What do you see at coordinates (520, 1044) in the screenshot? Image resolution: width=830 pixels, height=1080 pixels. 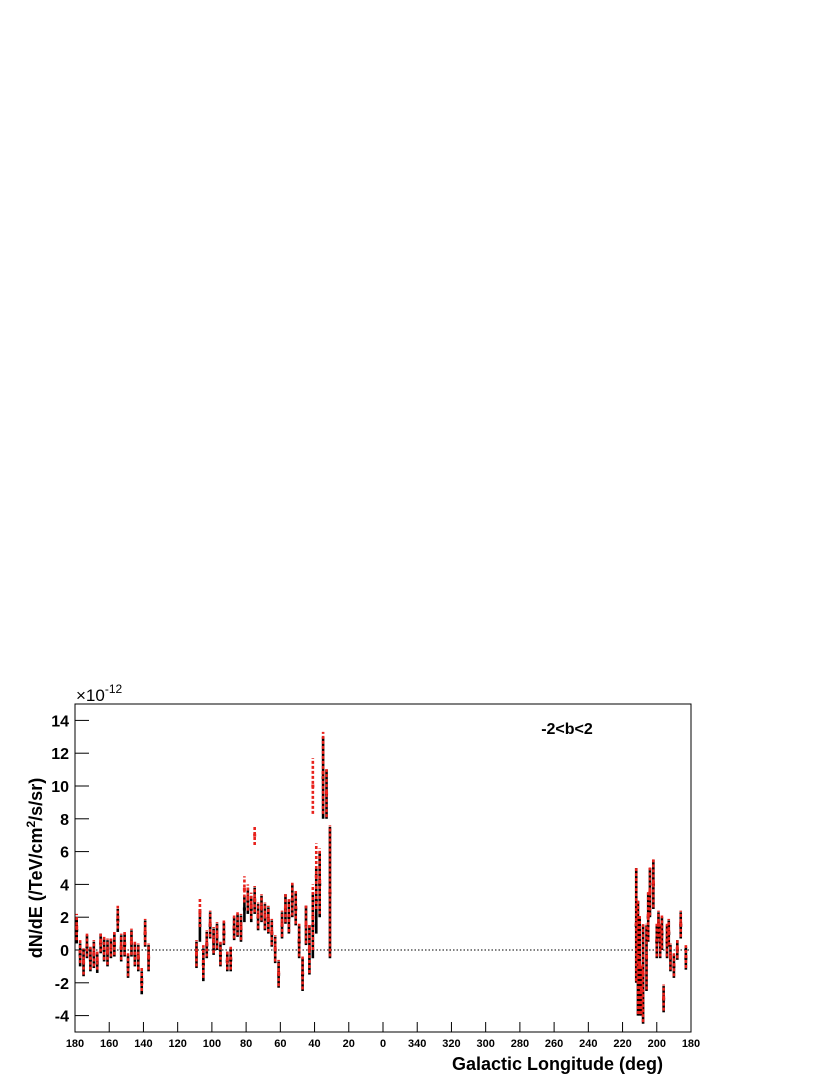 I see `x-tick-label: 280` at bounding box center [520, 1044].